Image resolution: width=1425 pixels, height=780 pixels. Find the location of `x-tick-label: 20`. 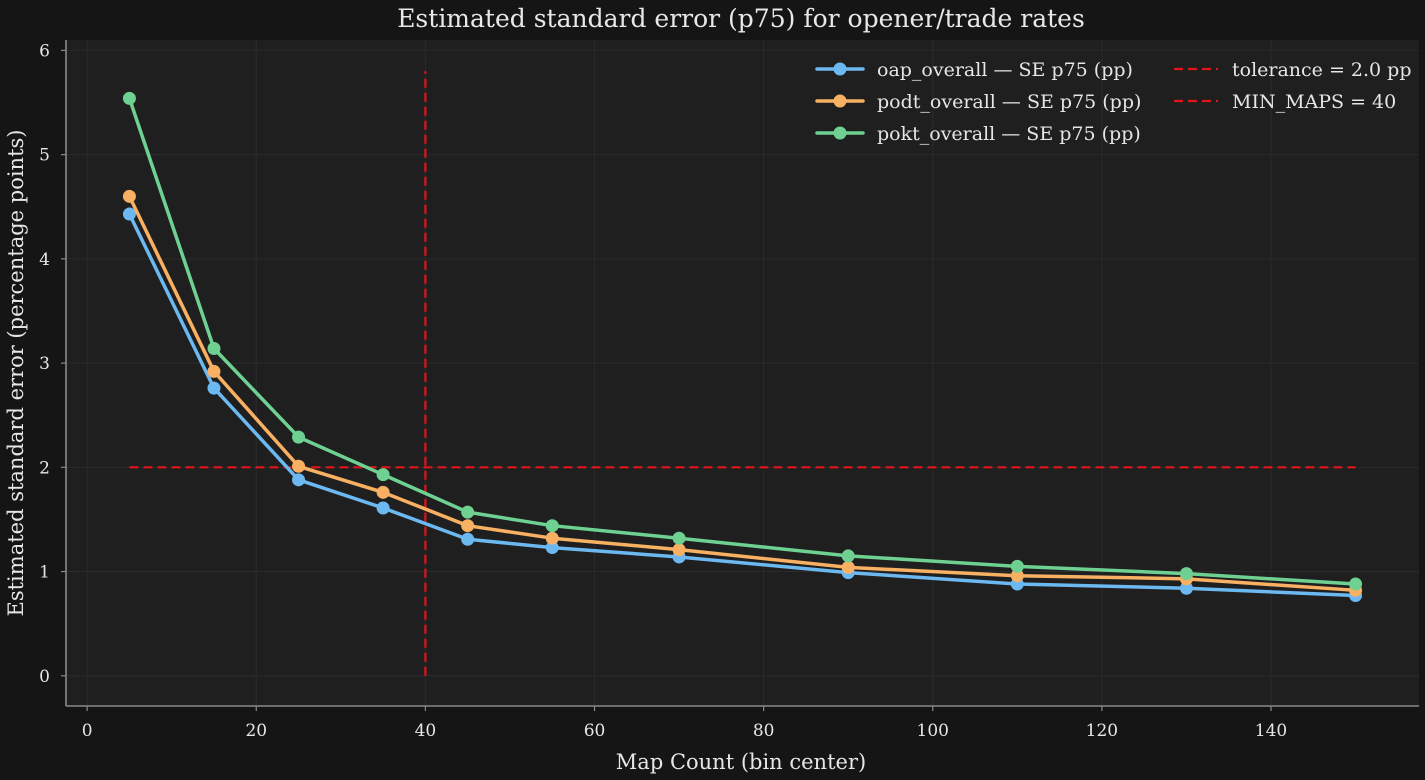

x-tick-label: 20 is located at coordinates (256, 731).